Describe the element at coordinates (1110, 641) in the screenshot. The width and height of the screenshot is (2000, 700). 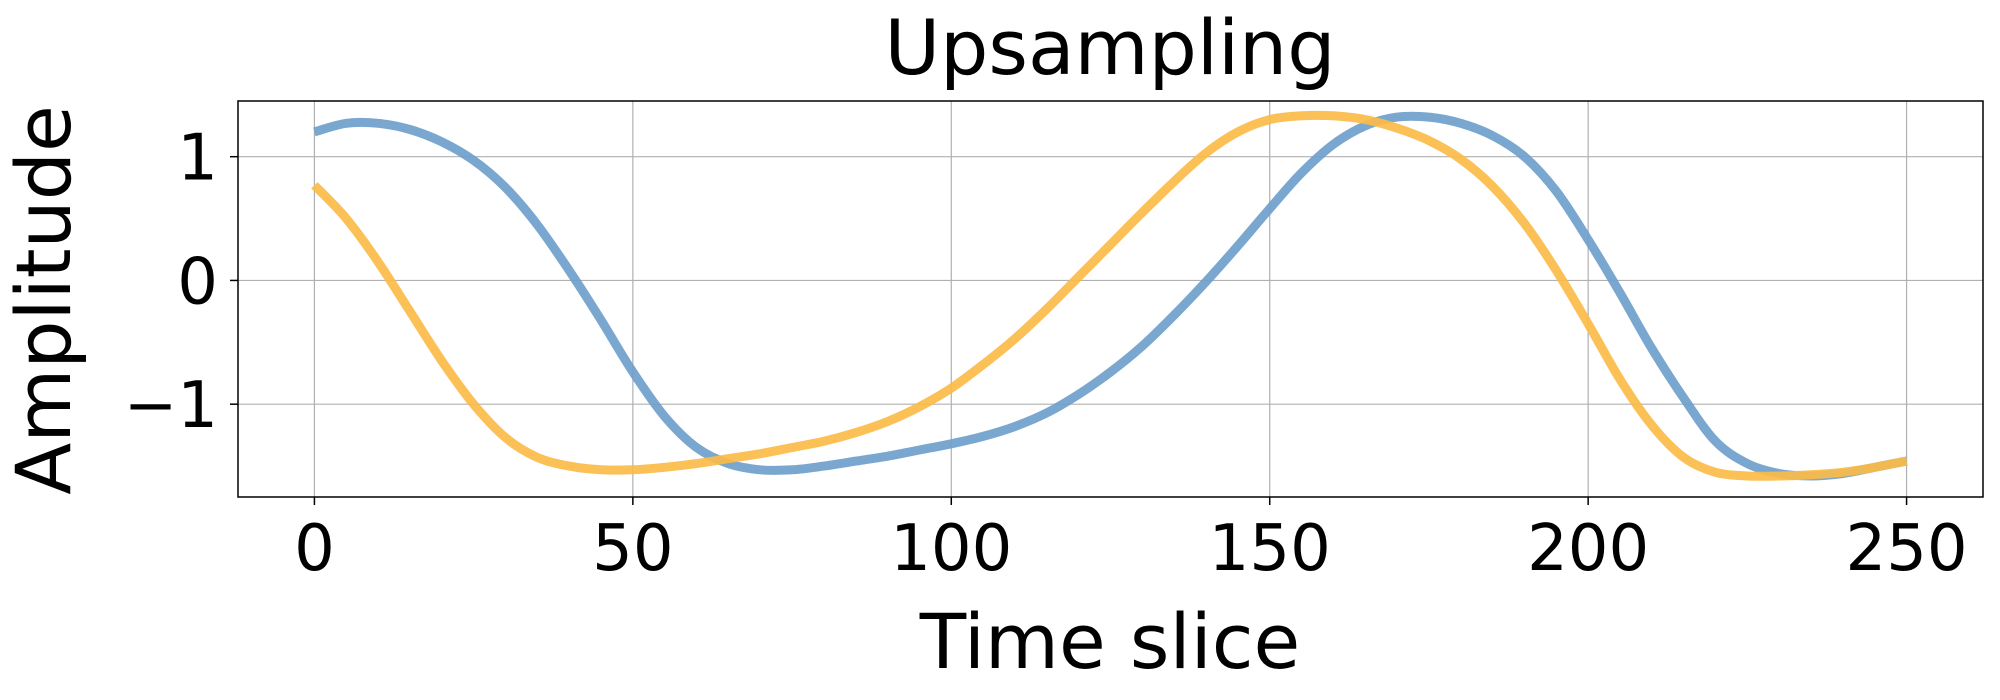
I see `x-axis-label: Time slice` at that location.